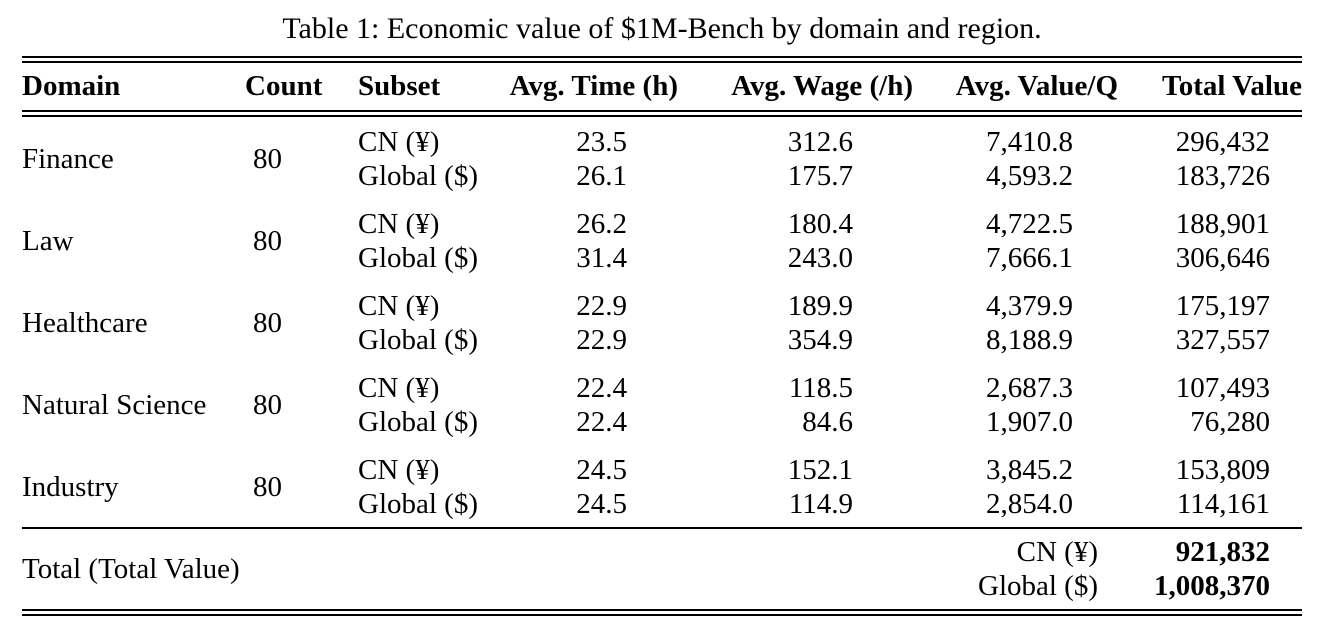  Describe the element at coordinates (662, 504) in the screenshot. I see `table-row: Global ($) 24.5 114.9 2,854.0 114,161` at that location.